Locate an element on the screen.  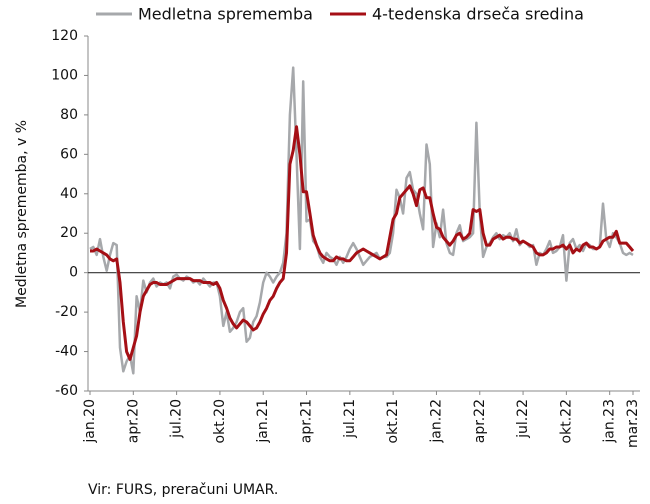
x-tick-label: jan.23 is located at coordinates (610, 421).